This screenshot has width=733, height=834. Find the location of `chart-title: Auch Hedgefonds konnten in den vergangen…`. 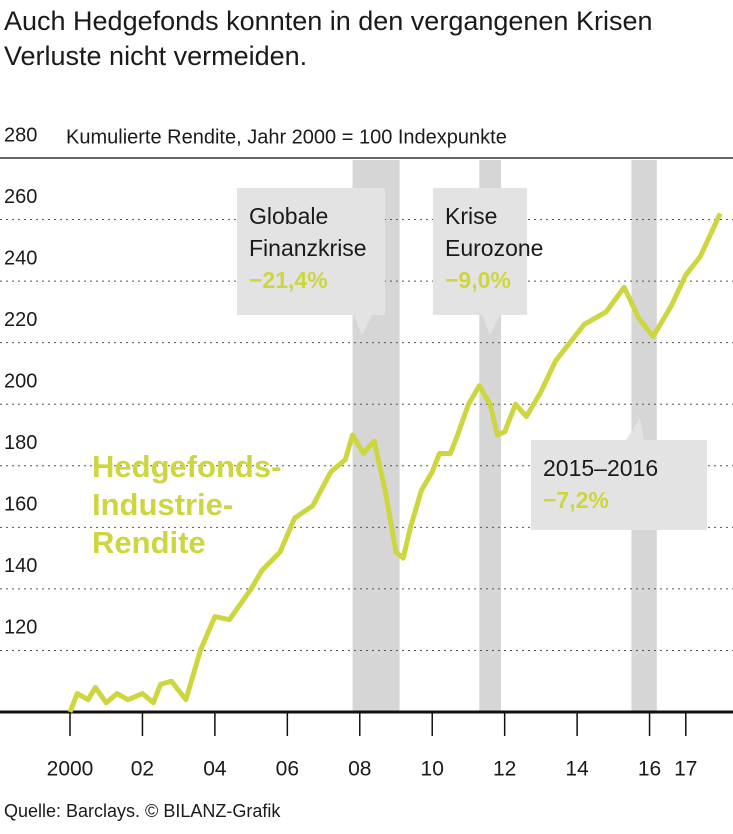

chart-title: Auch Hedgefonds konnten in den vergangen… is located at coordinates (328, 38).